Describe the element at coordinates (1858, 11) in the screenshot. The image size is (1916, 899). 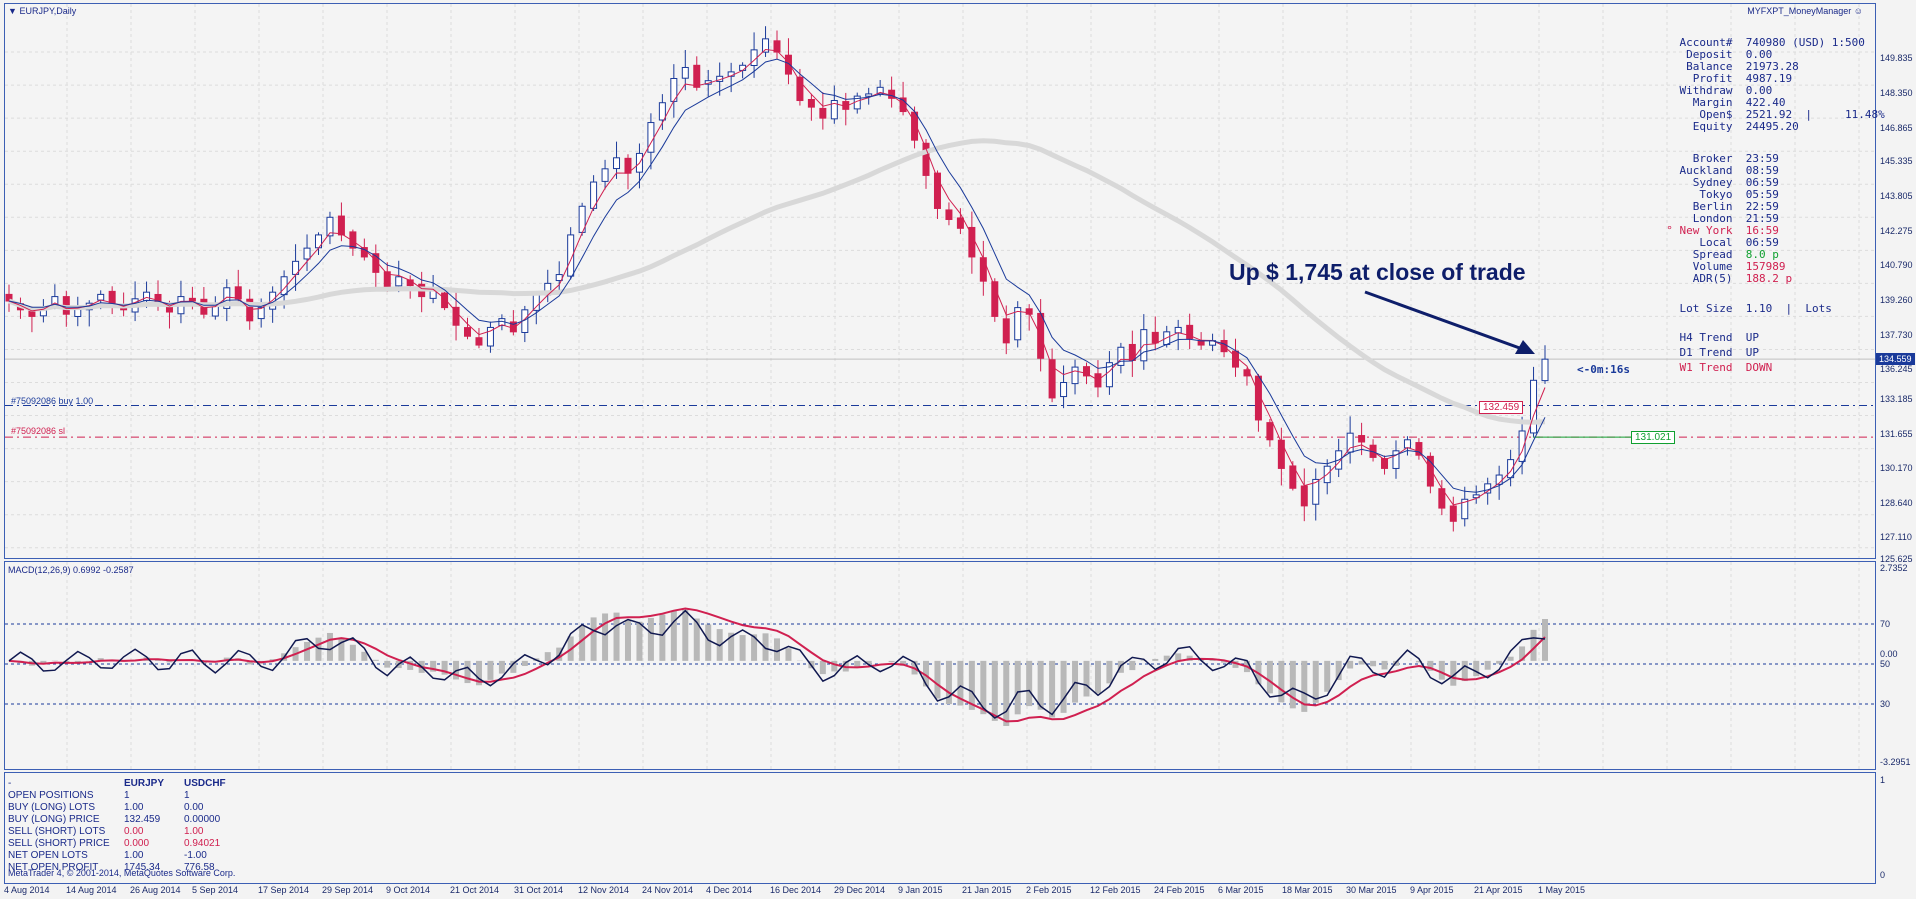
I see `smile-icon: ☺` at that location.